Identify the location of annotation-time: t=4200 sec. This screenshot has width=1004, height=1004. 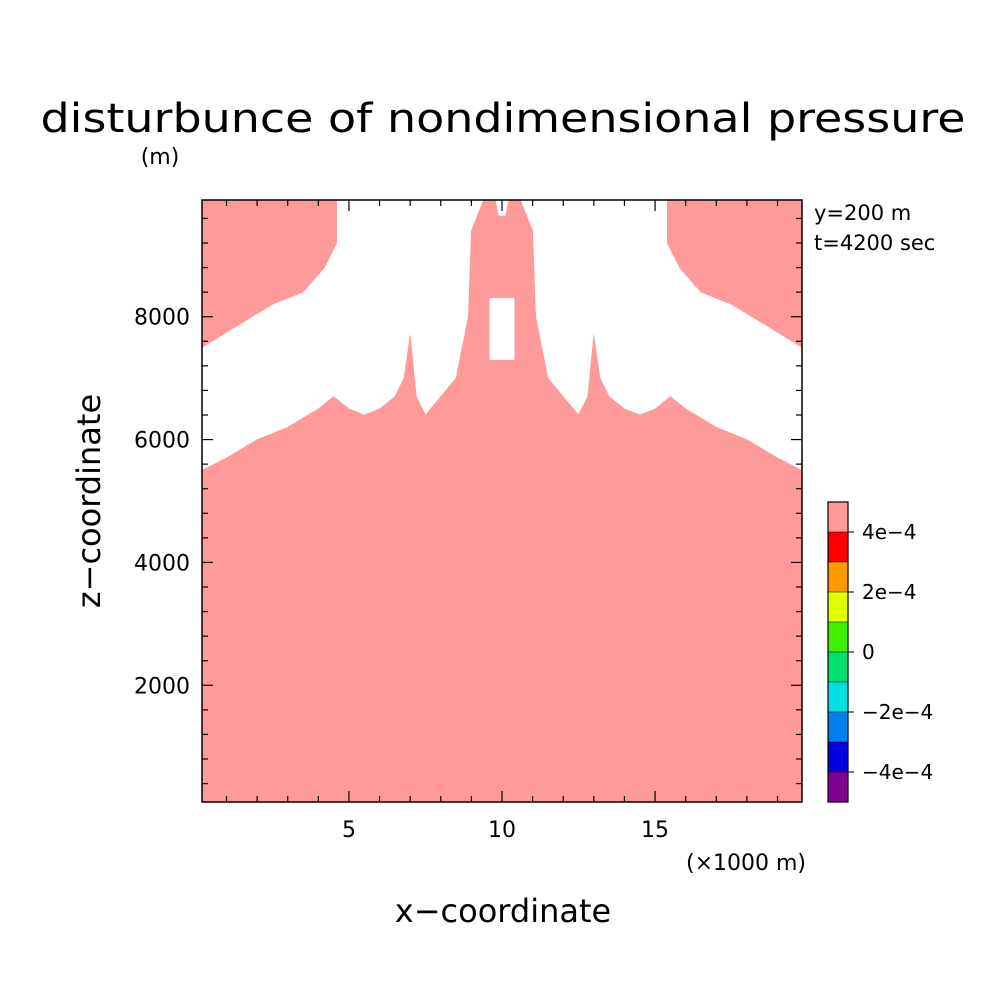
(874, 243).